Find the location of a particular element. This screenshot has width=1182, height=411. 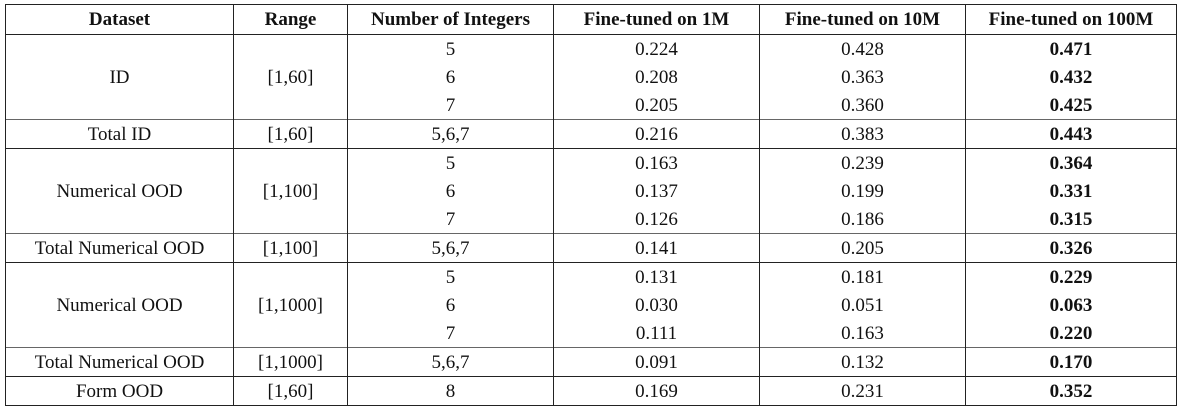

header-number-of-integers: Number of Integers is located at coordinates (450, 19).